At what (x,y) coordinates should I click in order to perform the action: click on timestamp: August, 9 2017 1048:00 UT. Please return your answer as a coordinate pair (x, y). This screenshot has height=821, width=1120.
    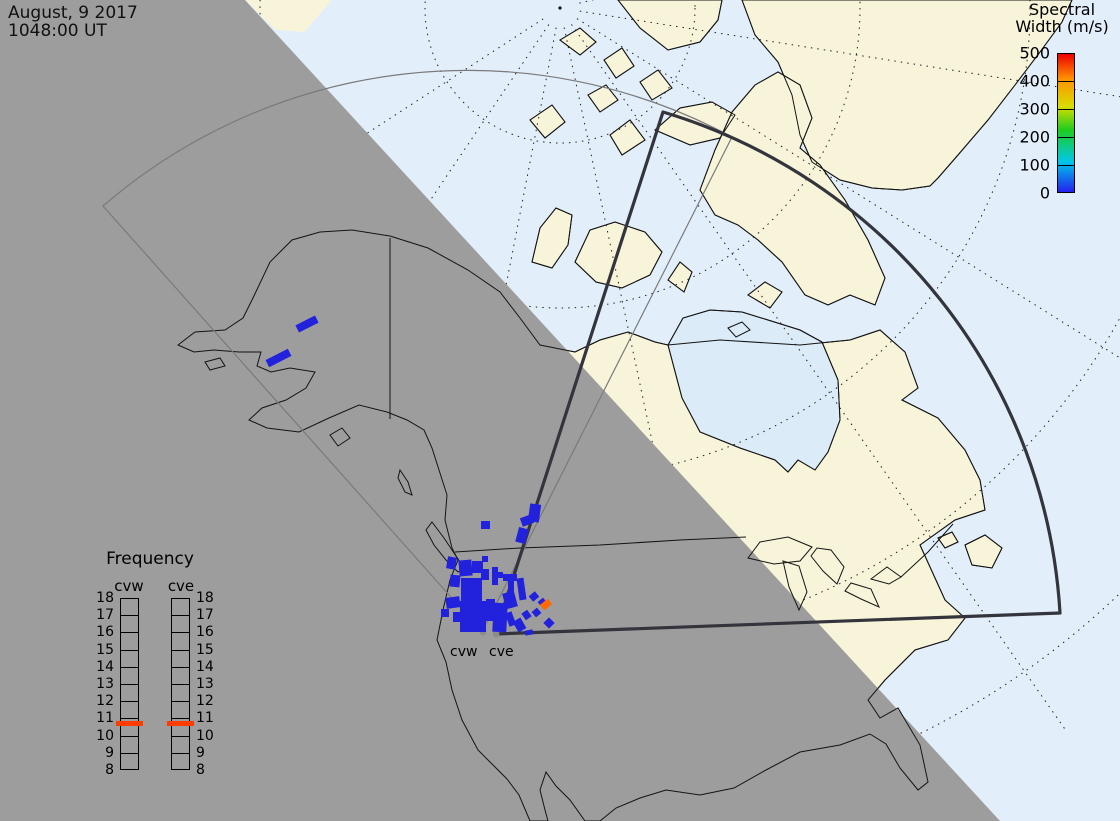
    Looking at the image, I should click on (73, 22).